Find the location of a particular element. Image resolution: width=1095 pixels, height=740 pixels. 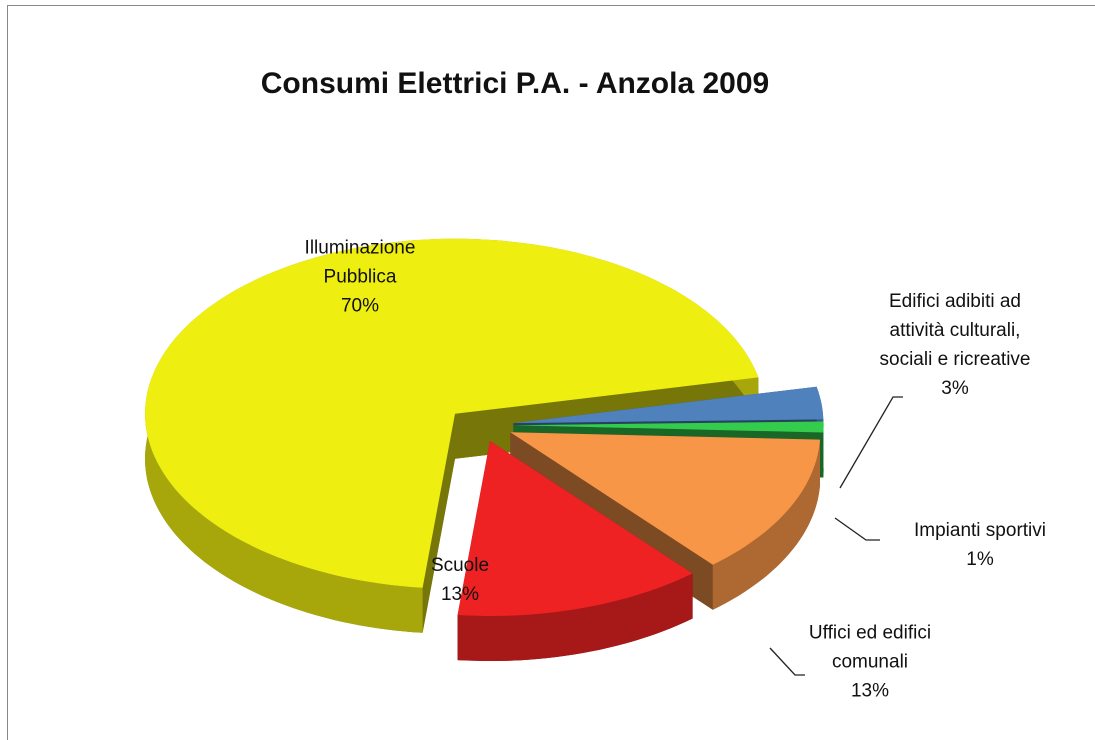

data-label: Scuole 13% is located at coordinates (460, 580).